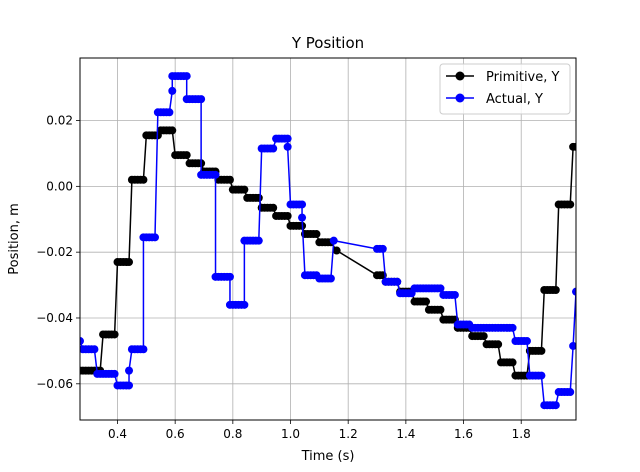 The image size is (640, 472). What do you see at coordinates (232, 434) in the screenshot?
I see `x-tick-label: 0.8` at bounding box center [232, 434].